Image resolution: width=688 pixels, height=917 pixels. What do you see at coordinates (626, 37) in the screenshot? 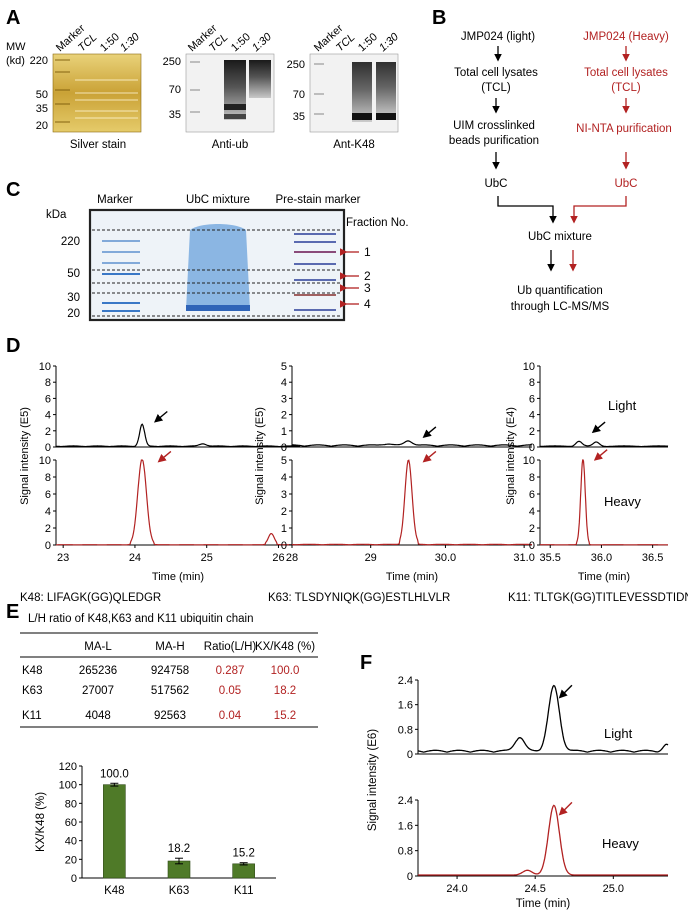
I see `heavy-step-source: JMP024 (Heavy)` at bounding box center [626, 37].